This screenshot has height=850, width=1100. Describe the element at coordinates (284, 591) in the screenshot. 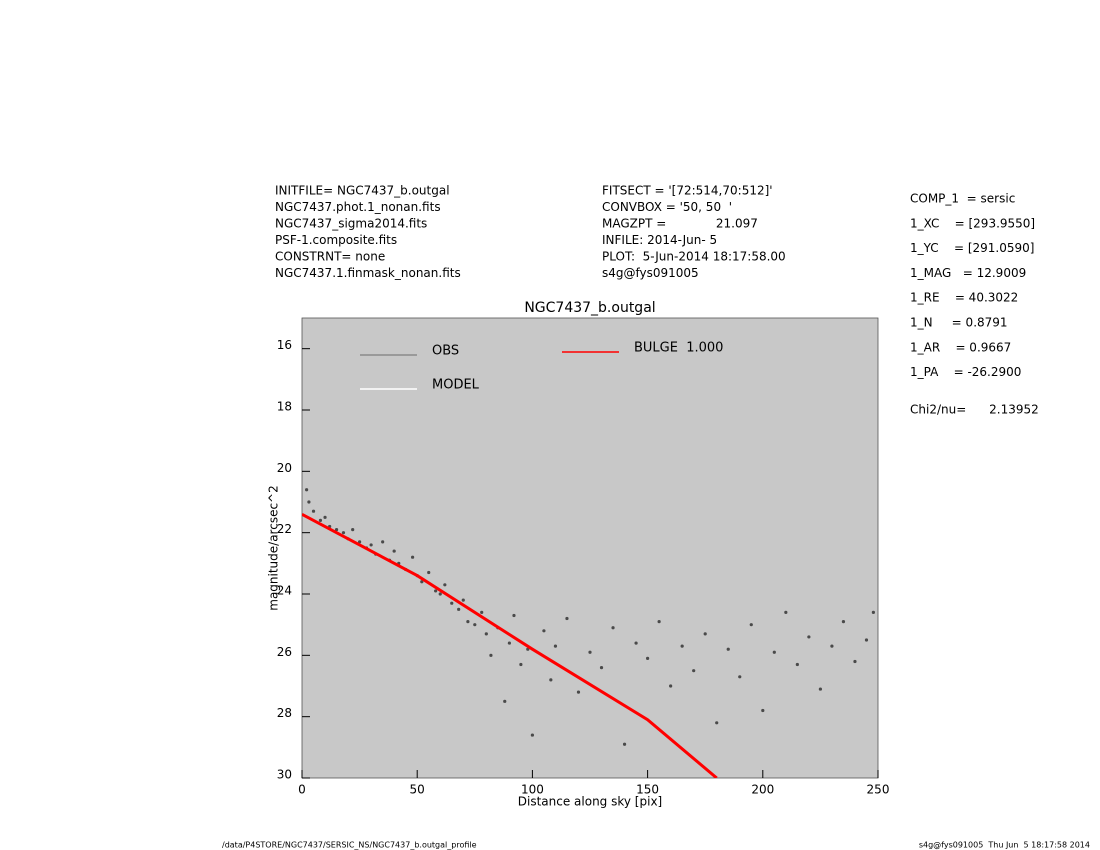

I see `y-tick-label: 24` at that location.